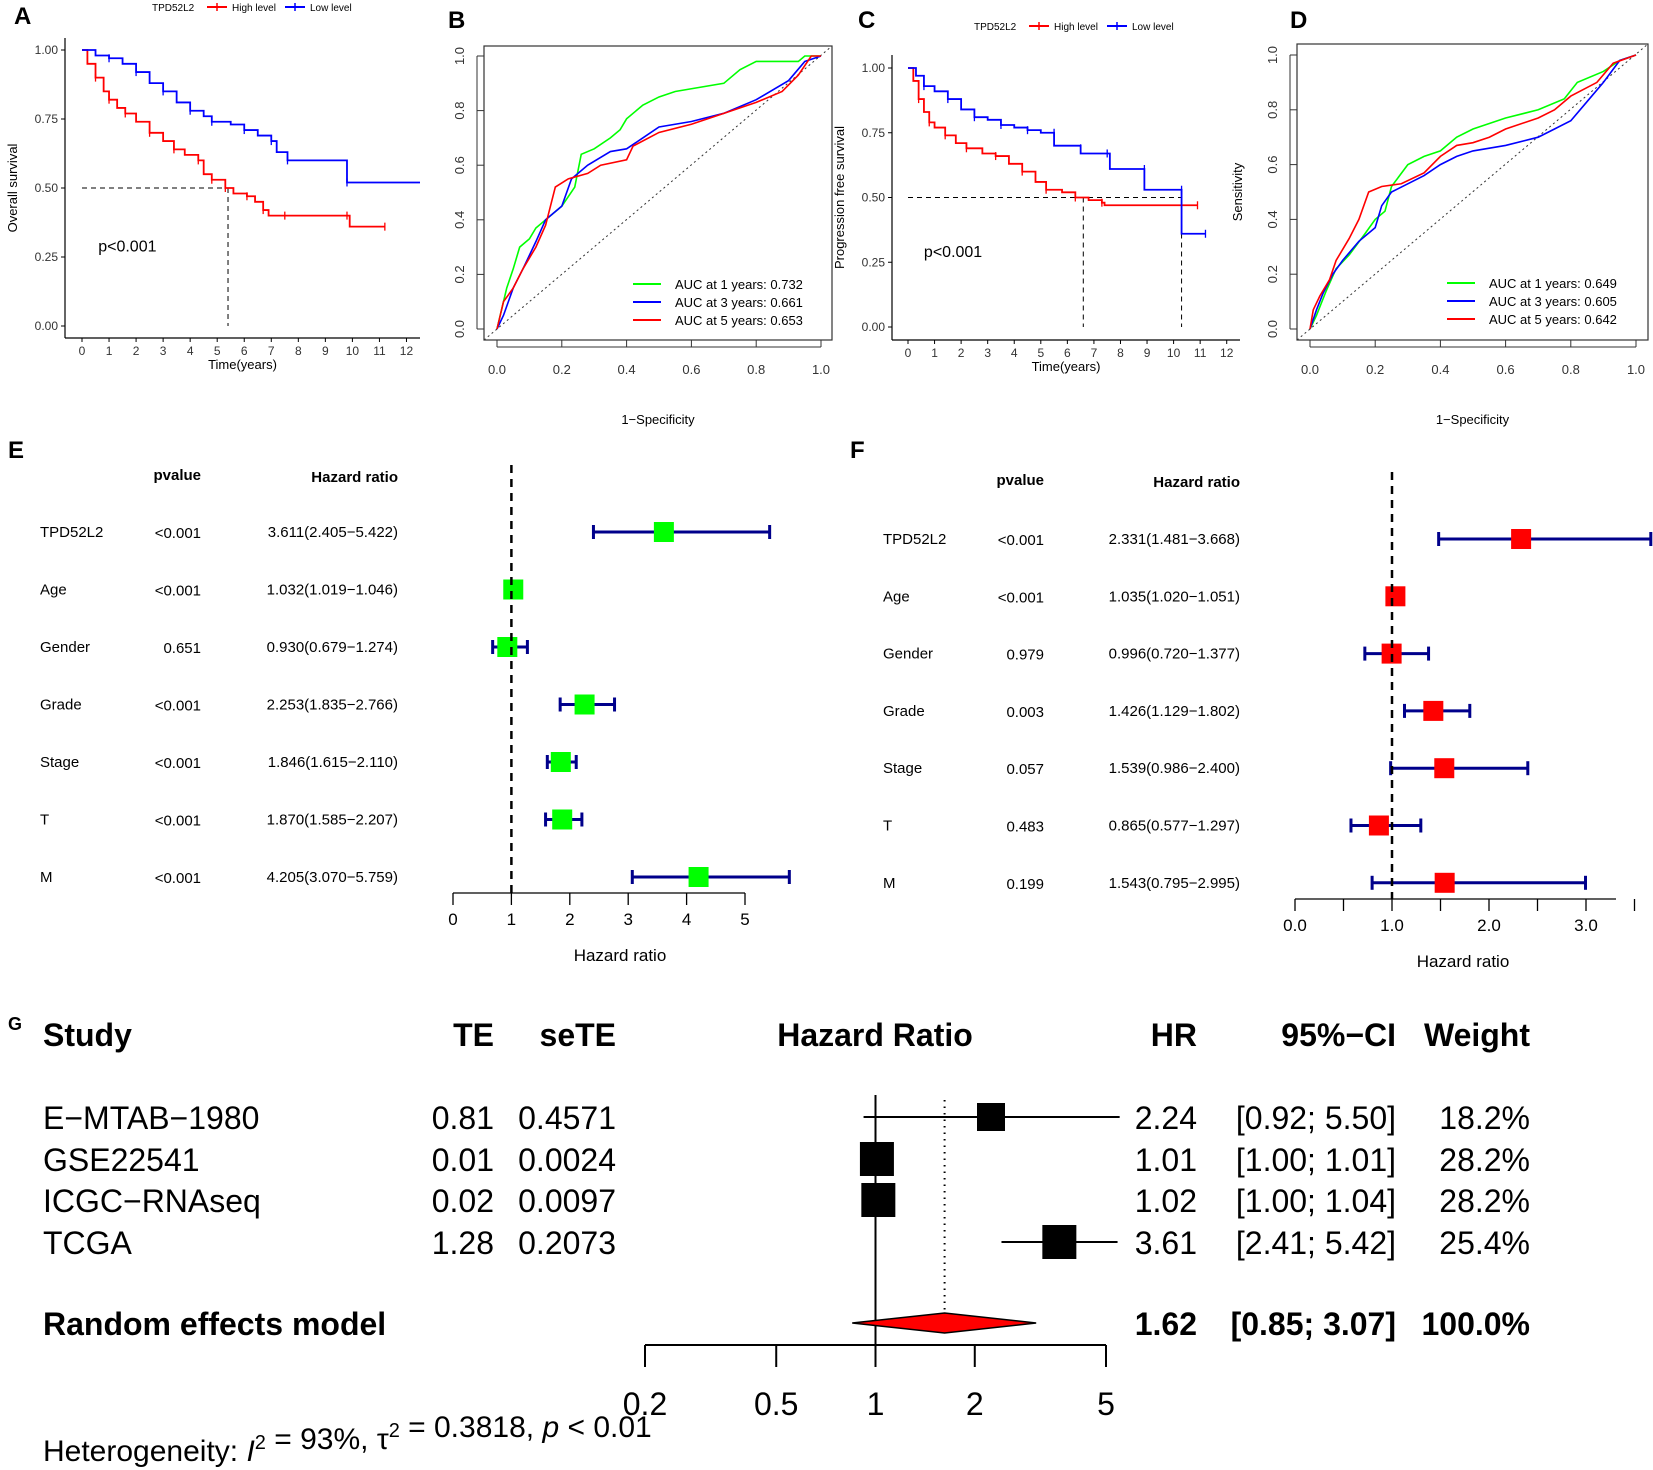  Describe the element at coordinates (456, 20) in the screenshot. I see `panel-label-B: B` at that location.